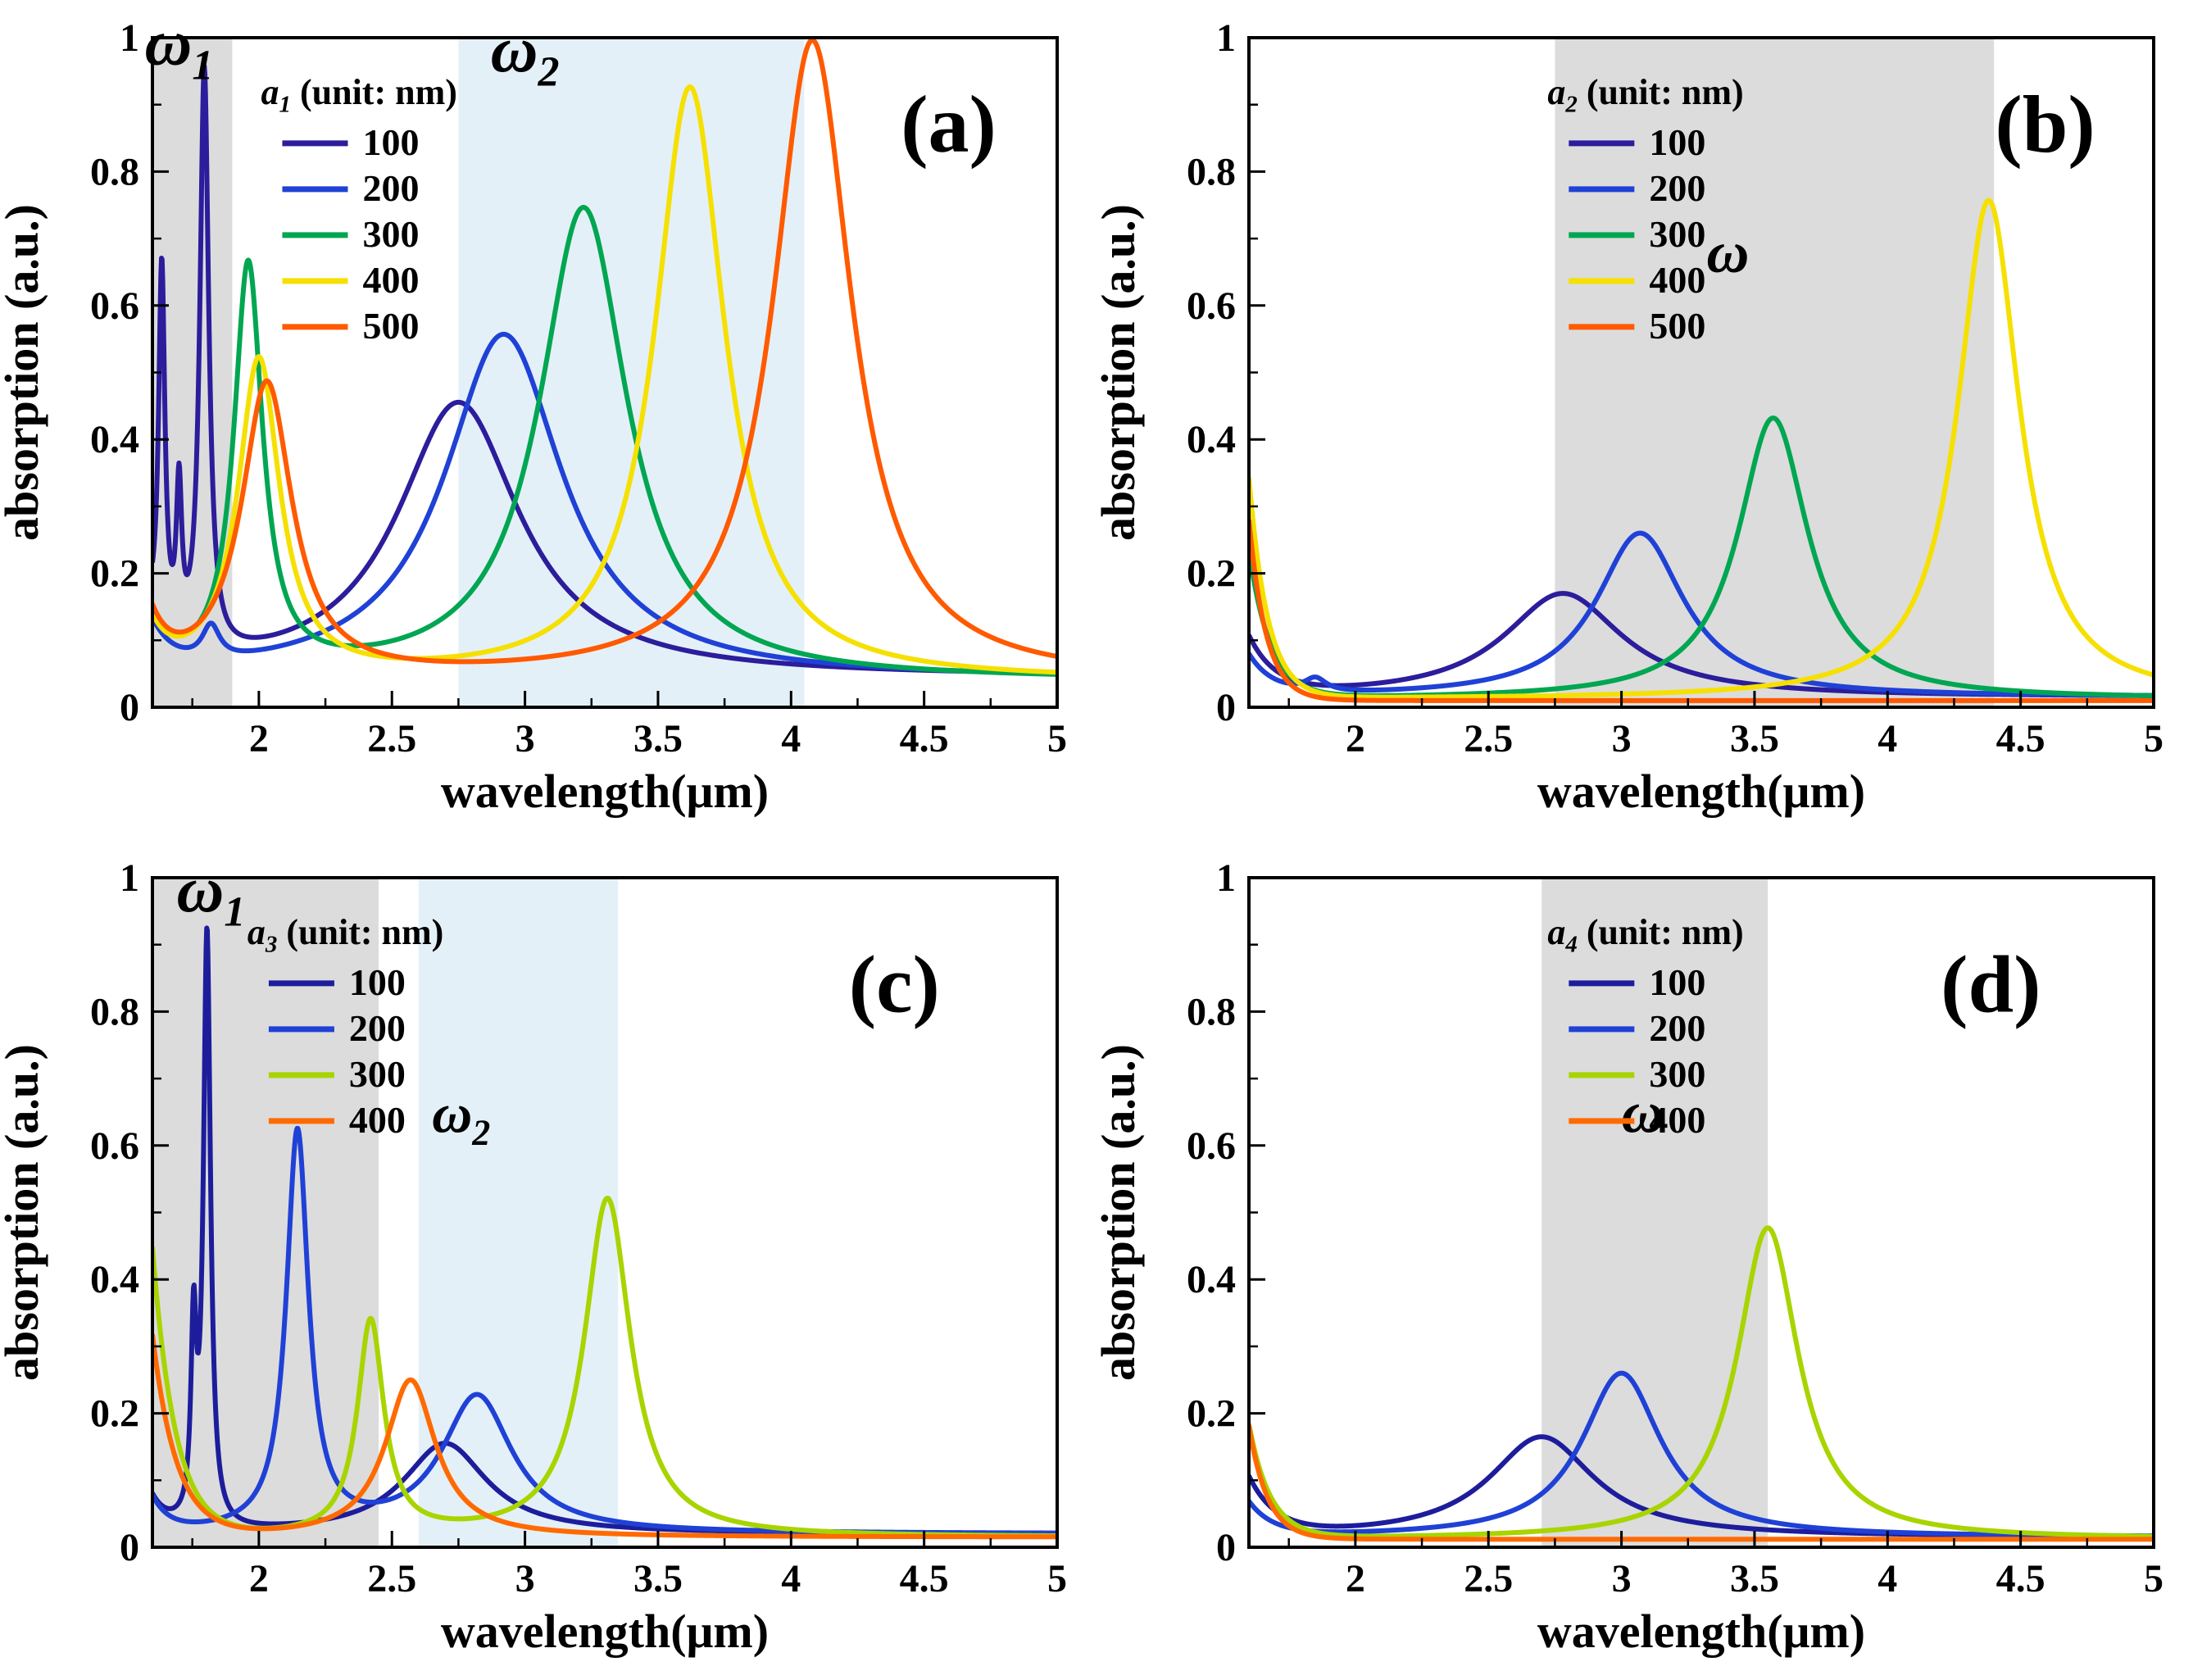  Describe the element at coordinates (2045, 124) in the screenshot. I see `panel-letter-b: (b)` at that location.